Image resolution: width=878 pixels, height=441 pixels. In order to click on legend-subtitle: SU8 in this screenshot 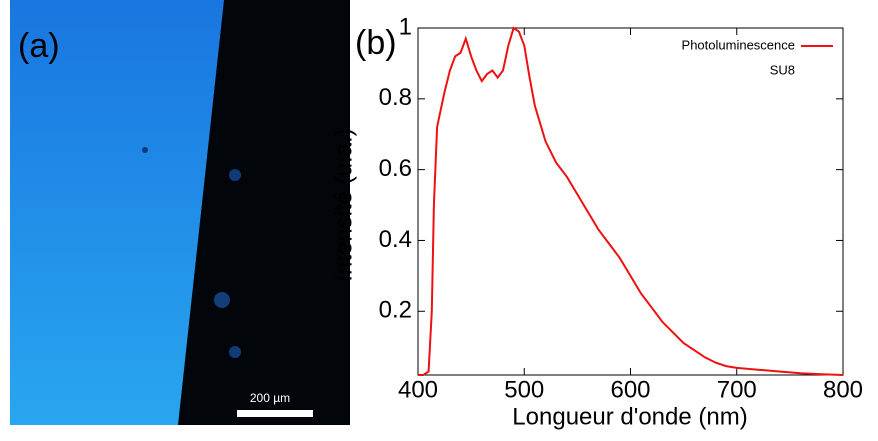, I will do `click(782, 69)`.